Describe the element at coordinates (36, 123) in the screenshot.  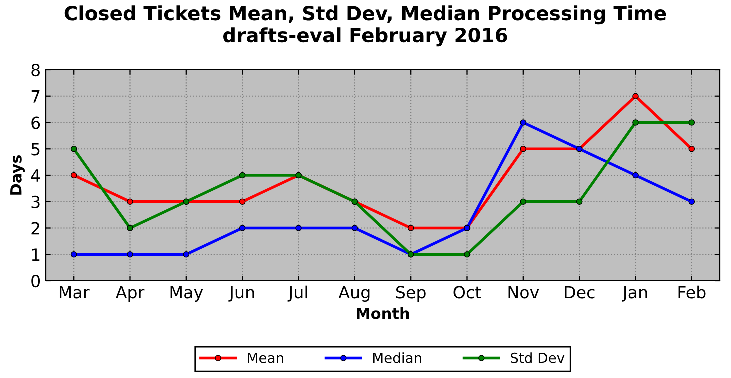
I see `y-tick-label: 6` at that location.